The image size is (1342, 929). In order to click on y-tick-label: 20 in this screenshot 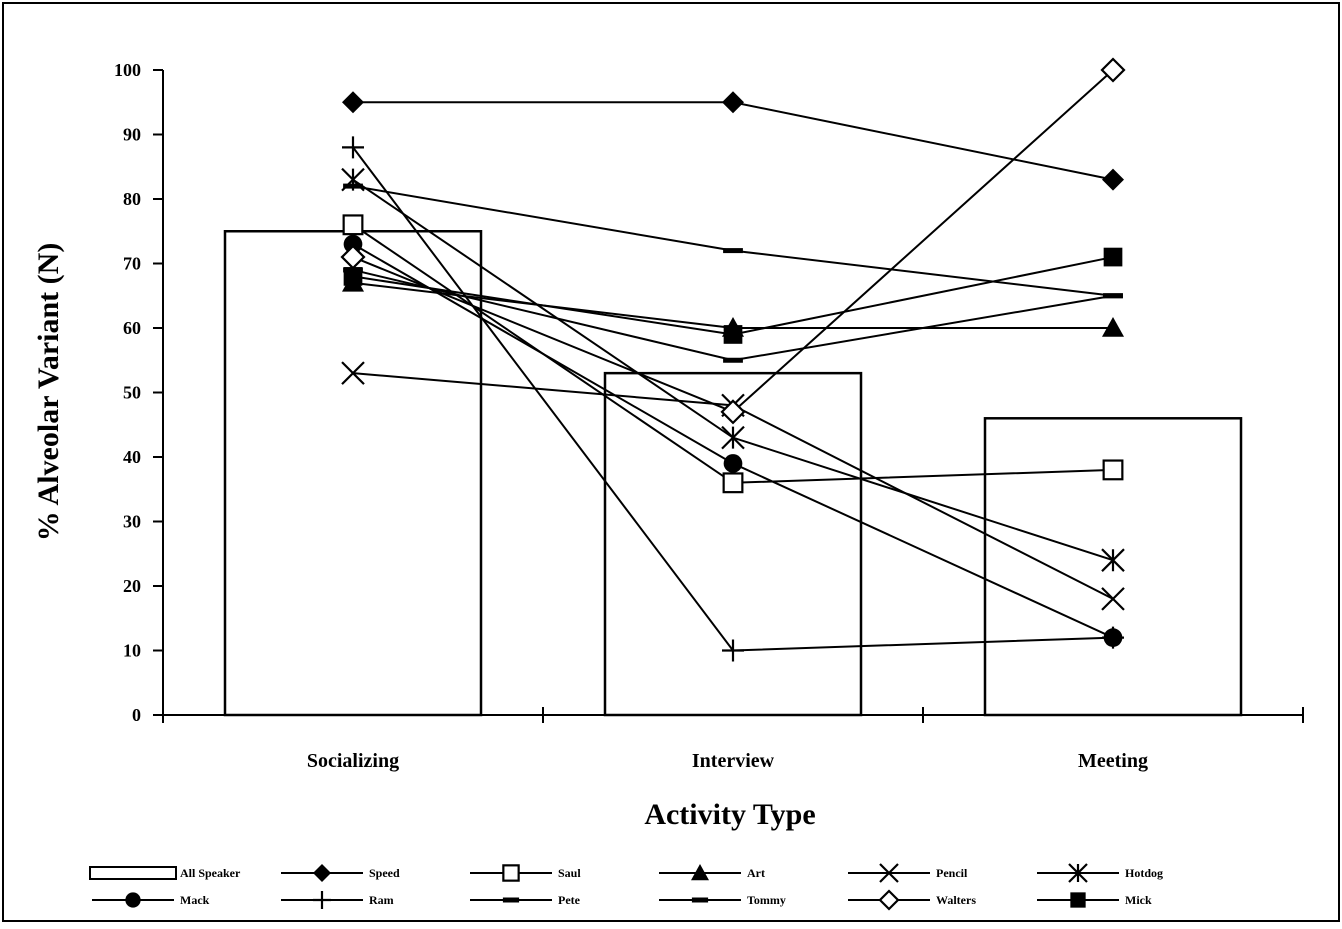, I will do `click(132, 586)`.